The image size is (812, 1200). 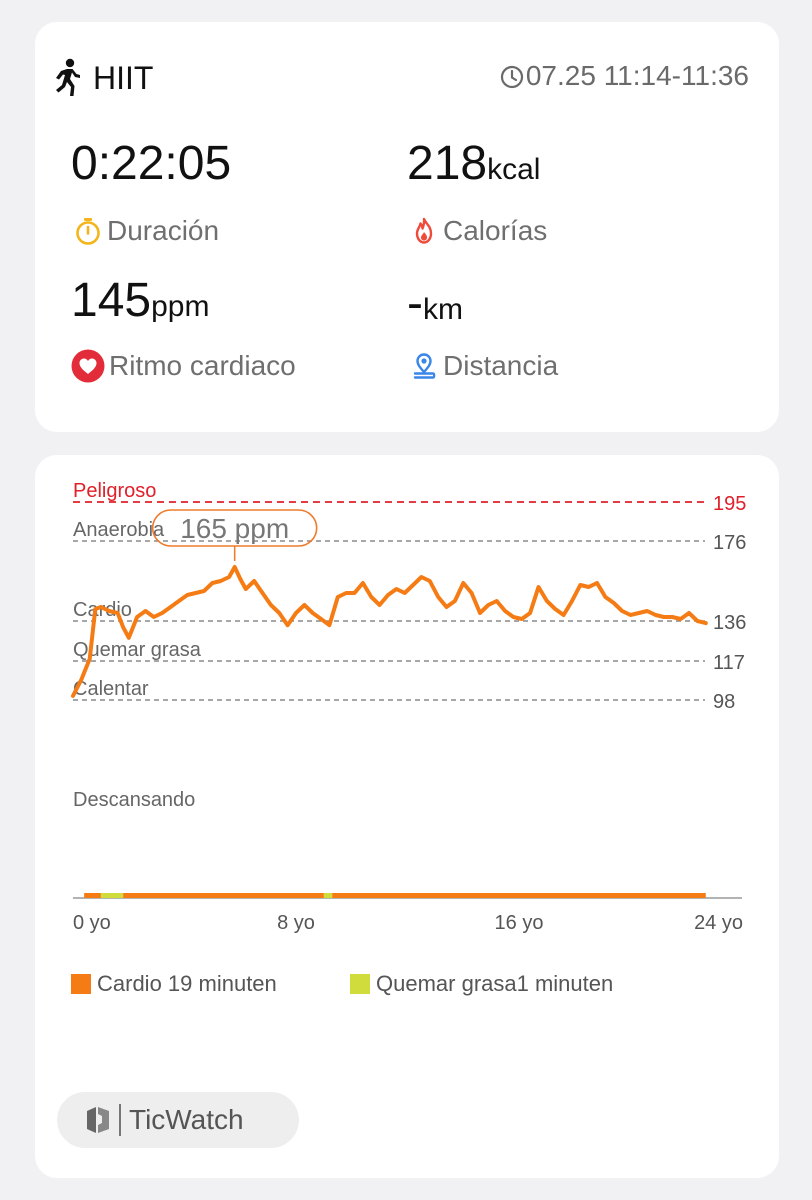 I want to click on x-tick-label-0: 0 yo, so click(x=92, y=923).